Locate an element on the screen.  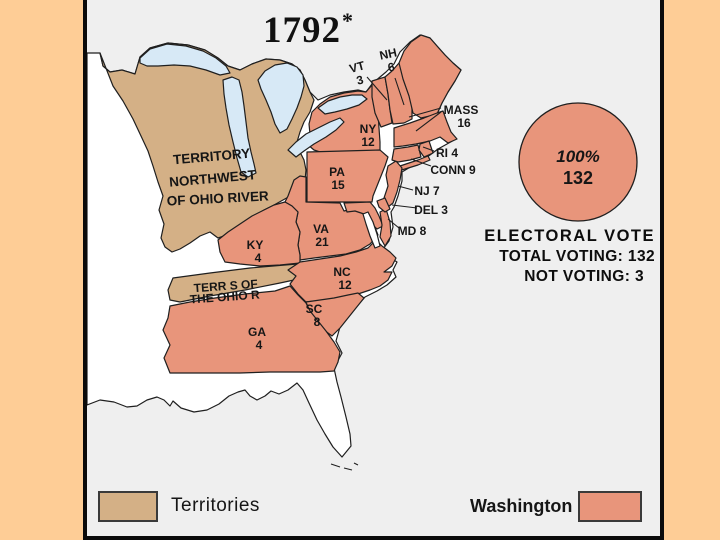
callout-line-conn is located at coordinates (421, 162).